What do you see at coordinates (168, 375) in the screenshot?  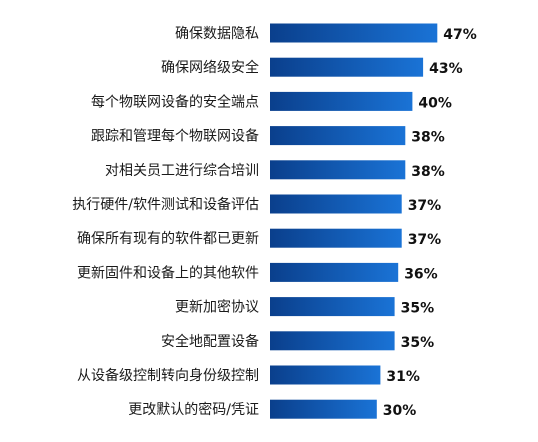 I see `category-label-11: 从设备级控制转向身份级控制` at bounding box center [168, 375].